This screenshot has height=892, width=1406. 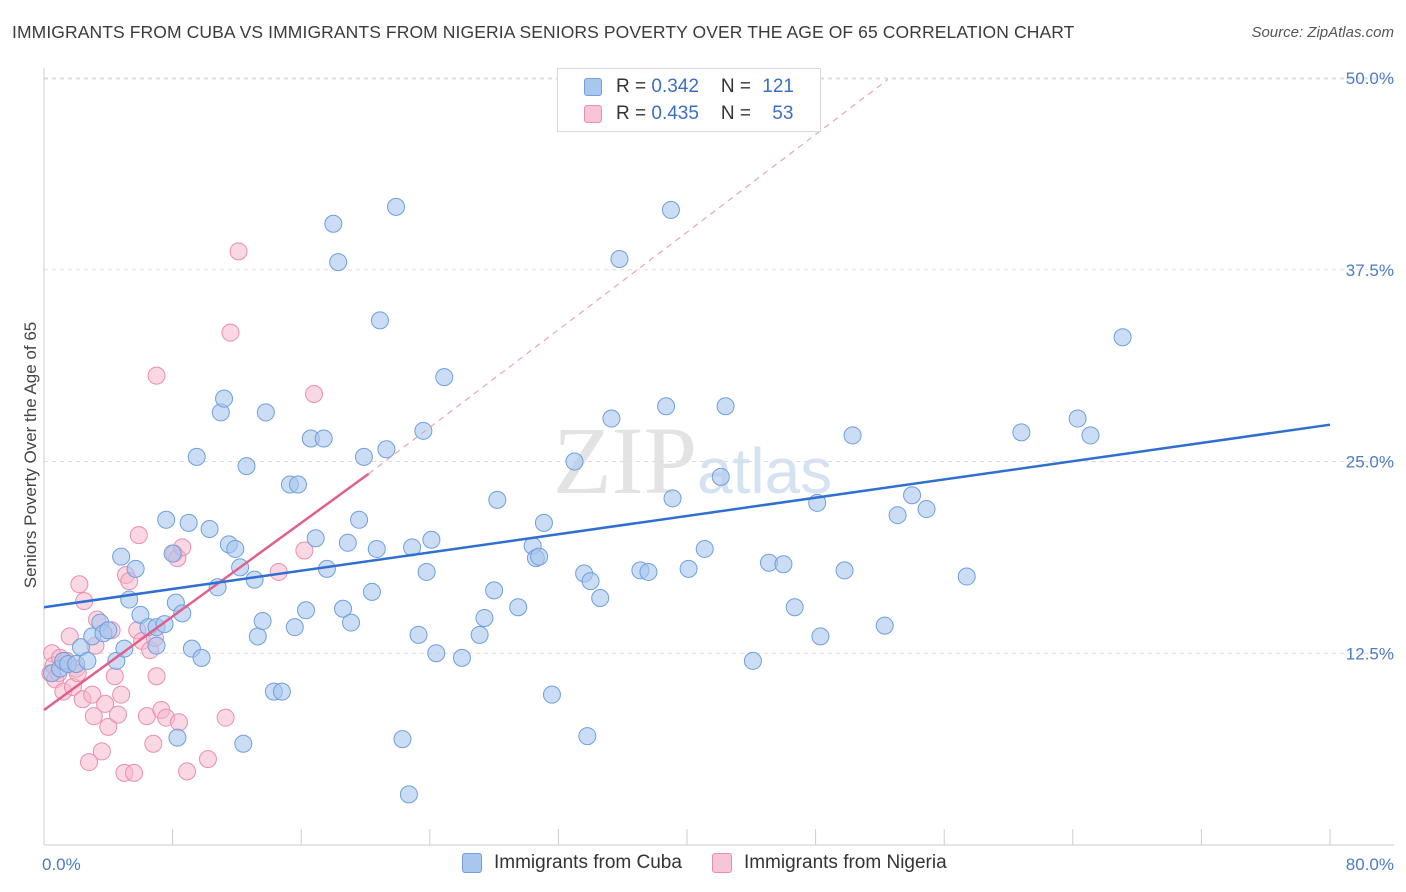 I want to click on y-tick-label: 37.5%, so click(x=1370, y=270).